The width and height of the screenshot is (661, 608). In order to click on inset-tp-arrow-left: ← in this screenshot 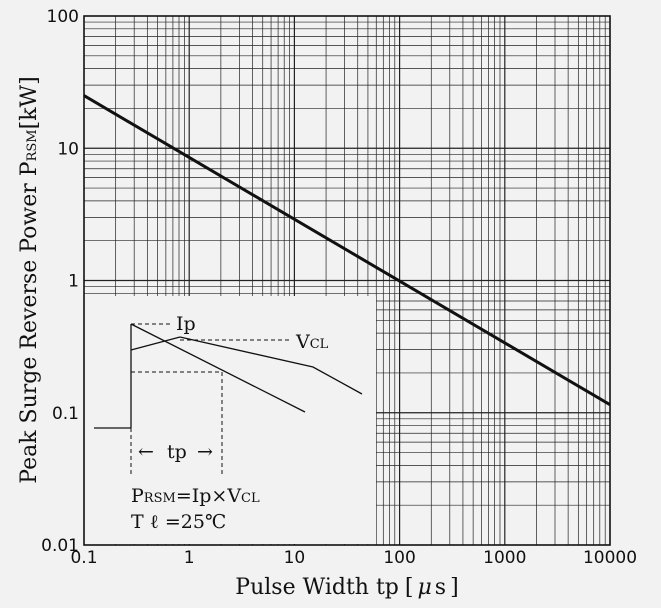, I will do `click(146, 452)`.